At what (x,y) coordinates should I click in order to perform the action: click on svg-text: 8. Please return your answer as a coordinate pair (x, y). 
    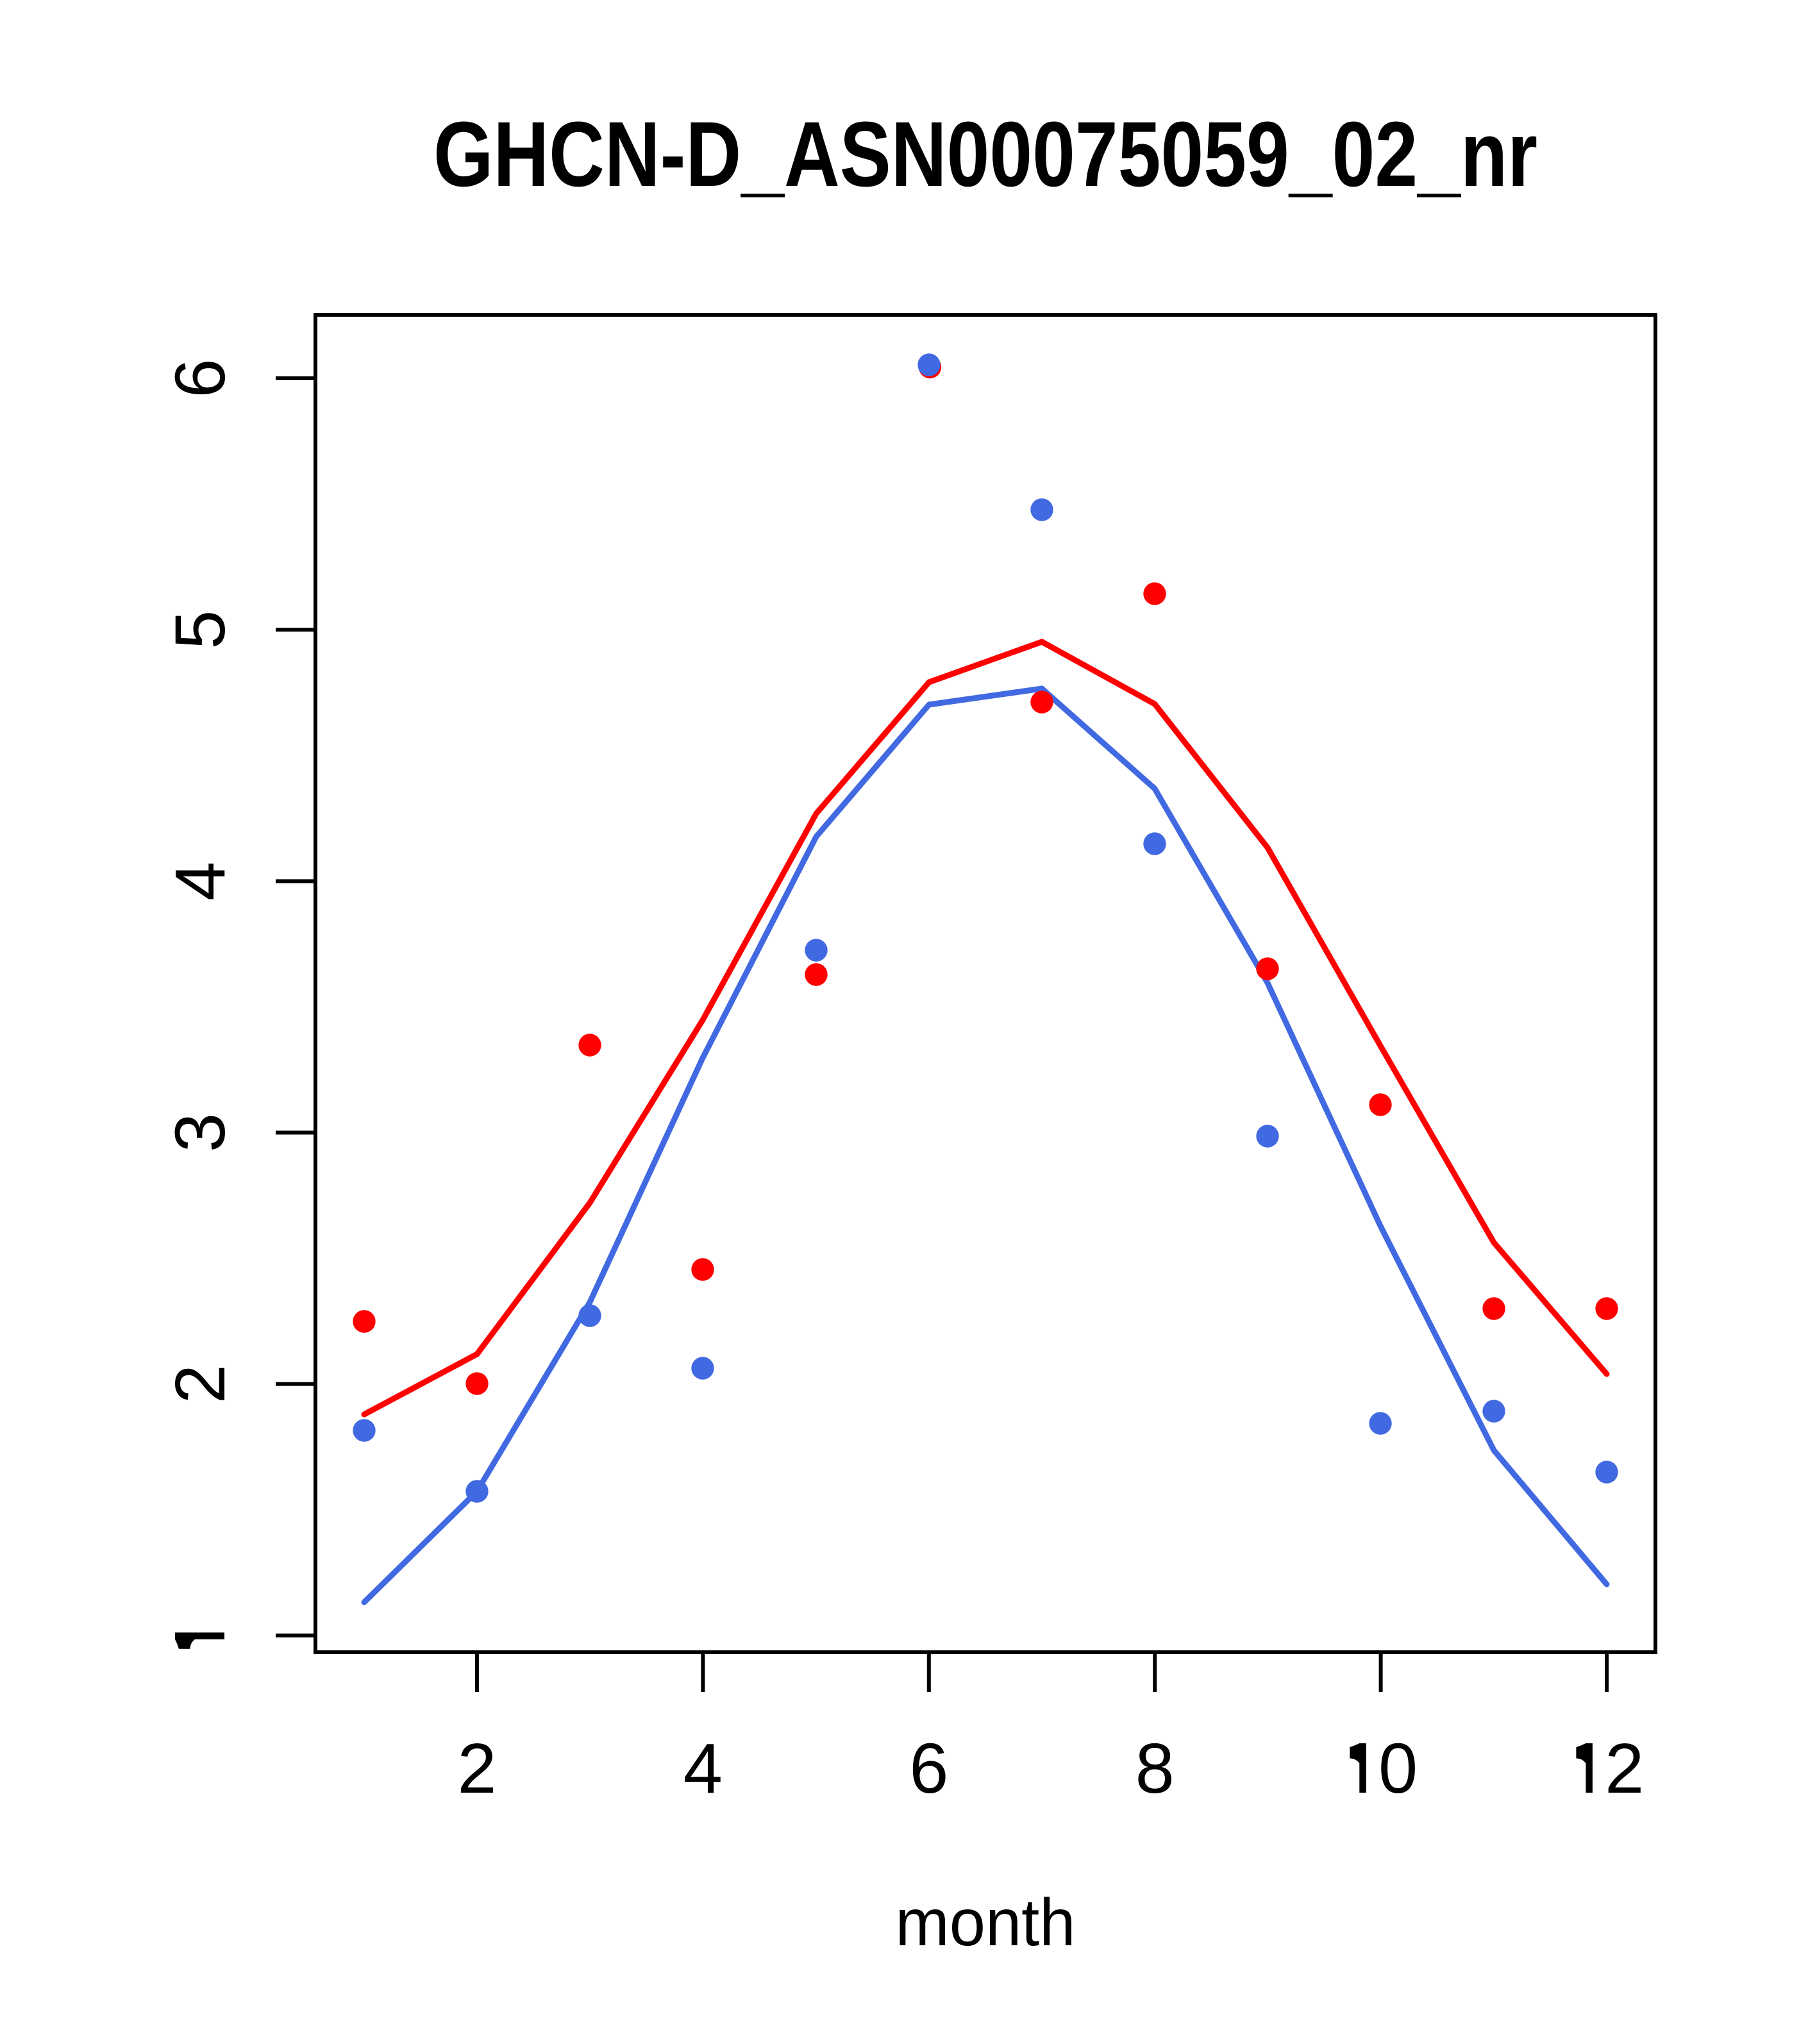
    Looking at the image, I should click on (1155, 1768).